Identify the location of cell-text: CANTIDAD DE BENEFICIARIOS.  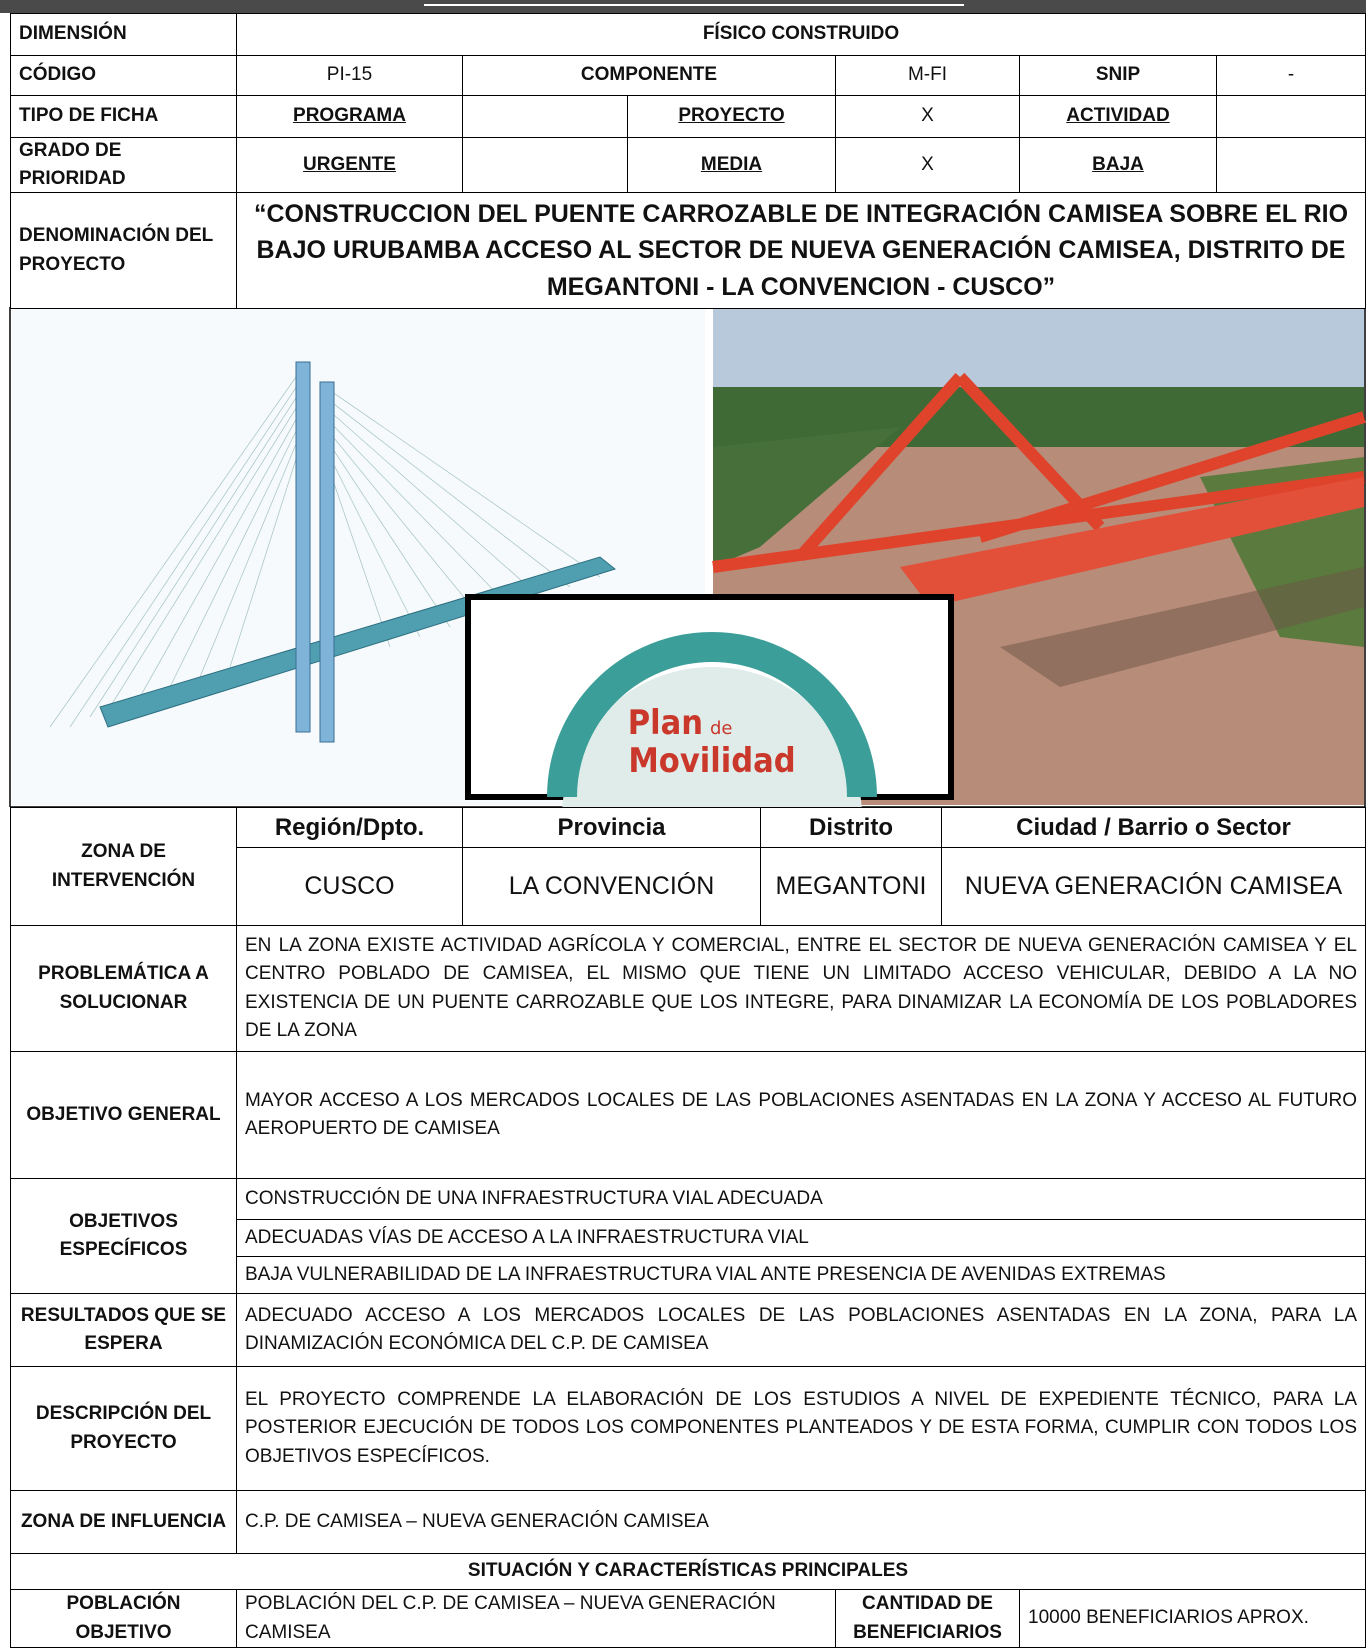
(927, 1618).